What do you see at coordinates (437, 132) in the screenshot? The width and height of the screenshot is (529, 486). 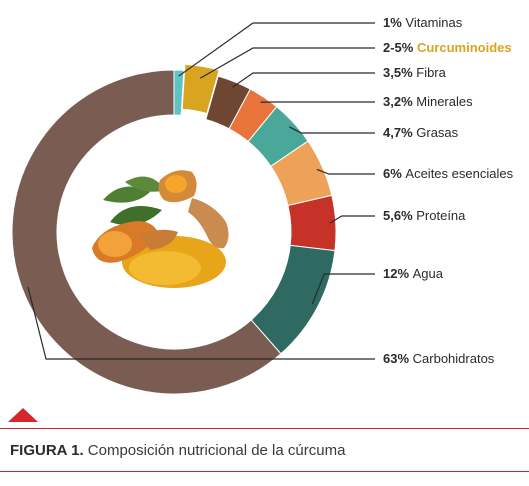 I see `slice-label-name: Grasas` at bounding box center [437, 132].